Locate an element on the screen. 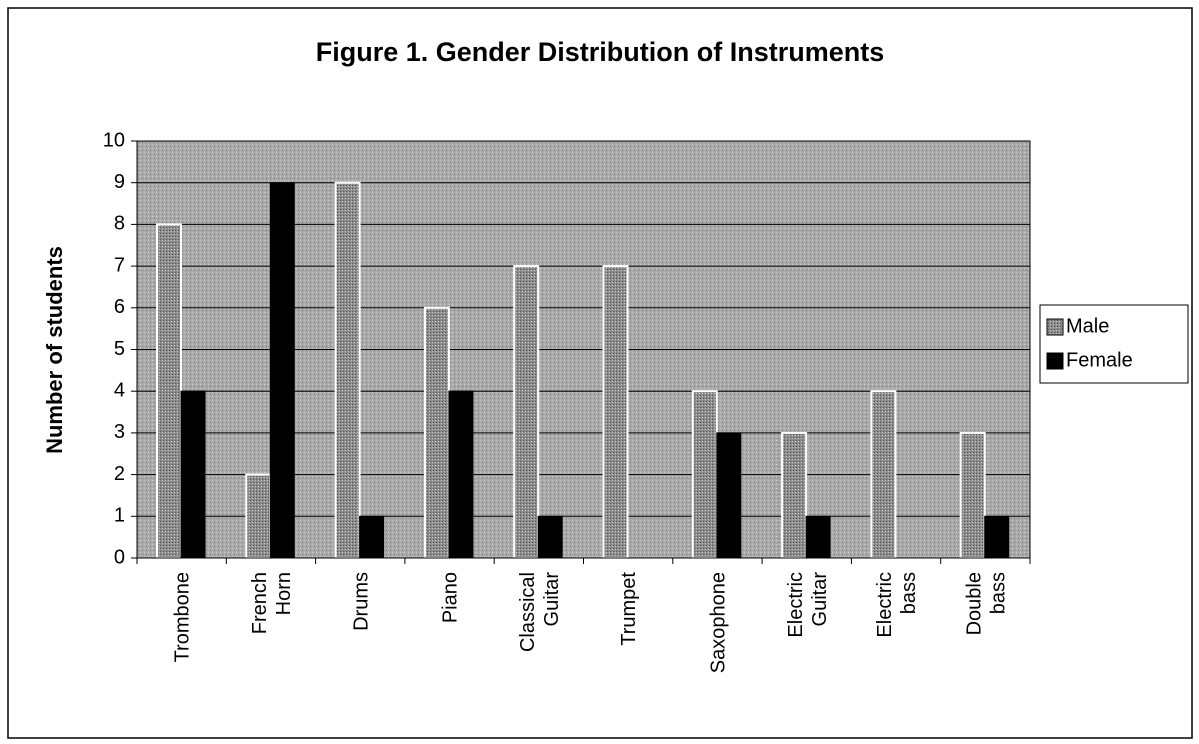 This screenshot has width=1199, height=744. x-tick-label: Saxophone is located at coordinates (718, 622).